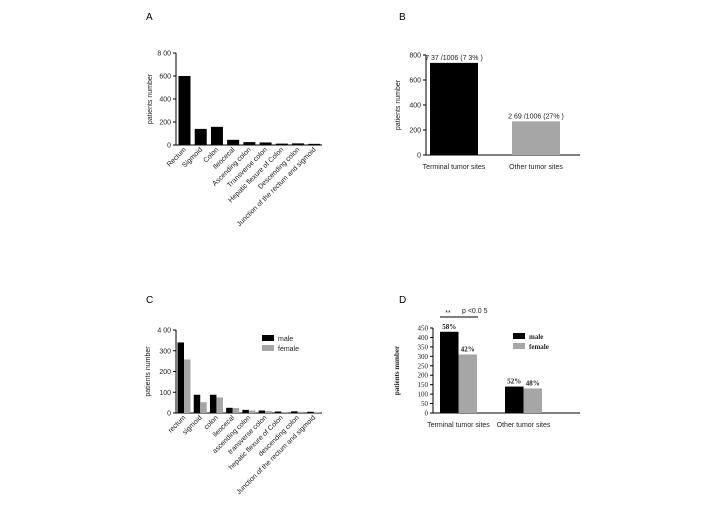  I want to click on significance-stars: **, so click(448, 313).